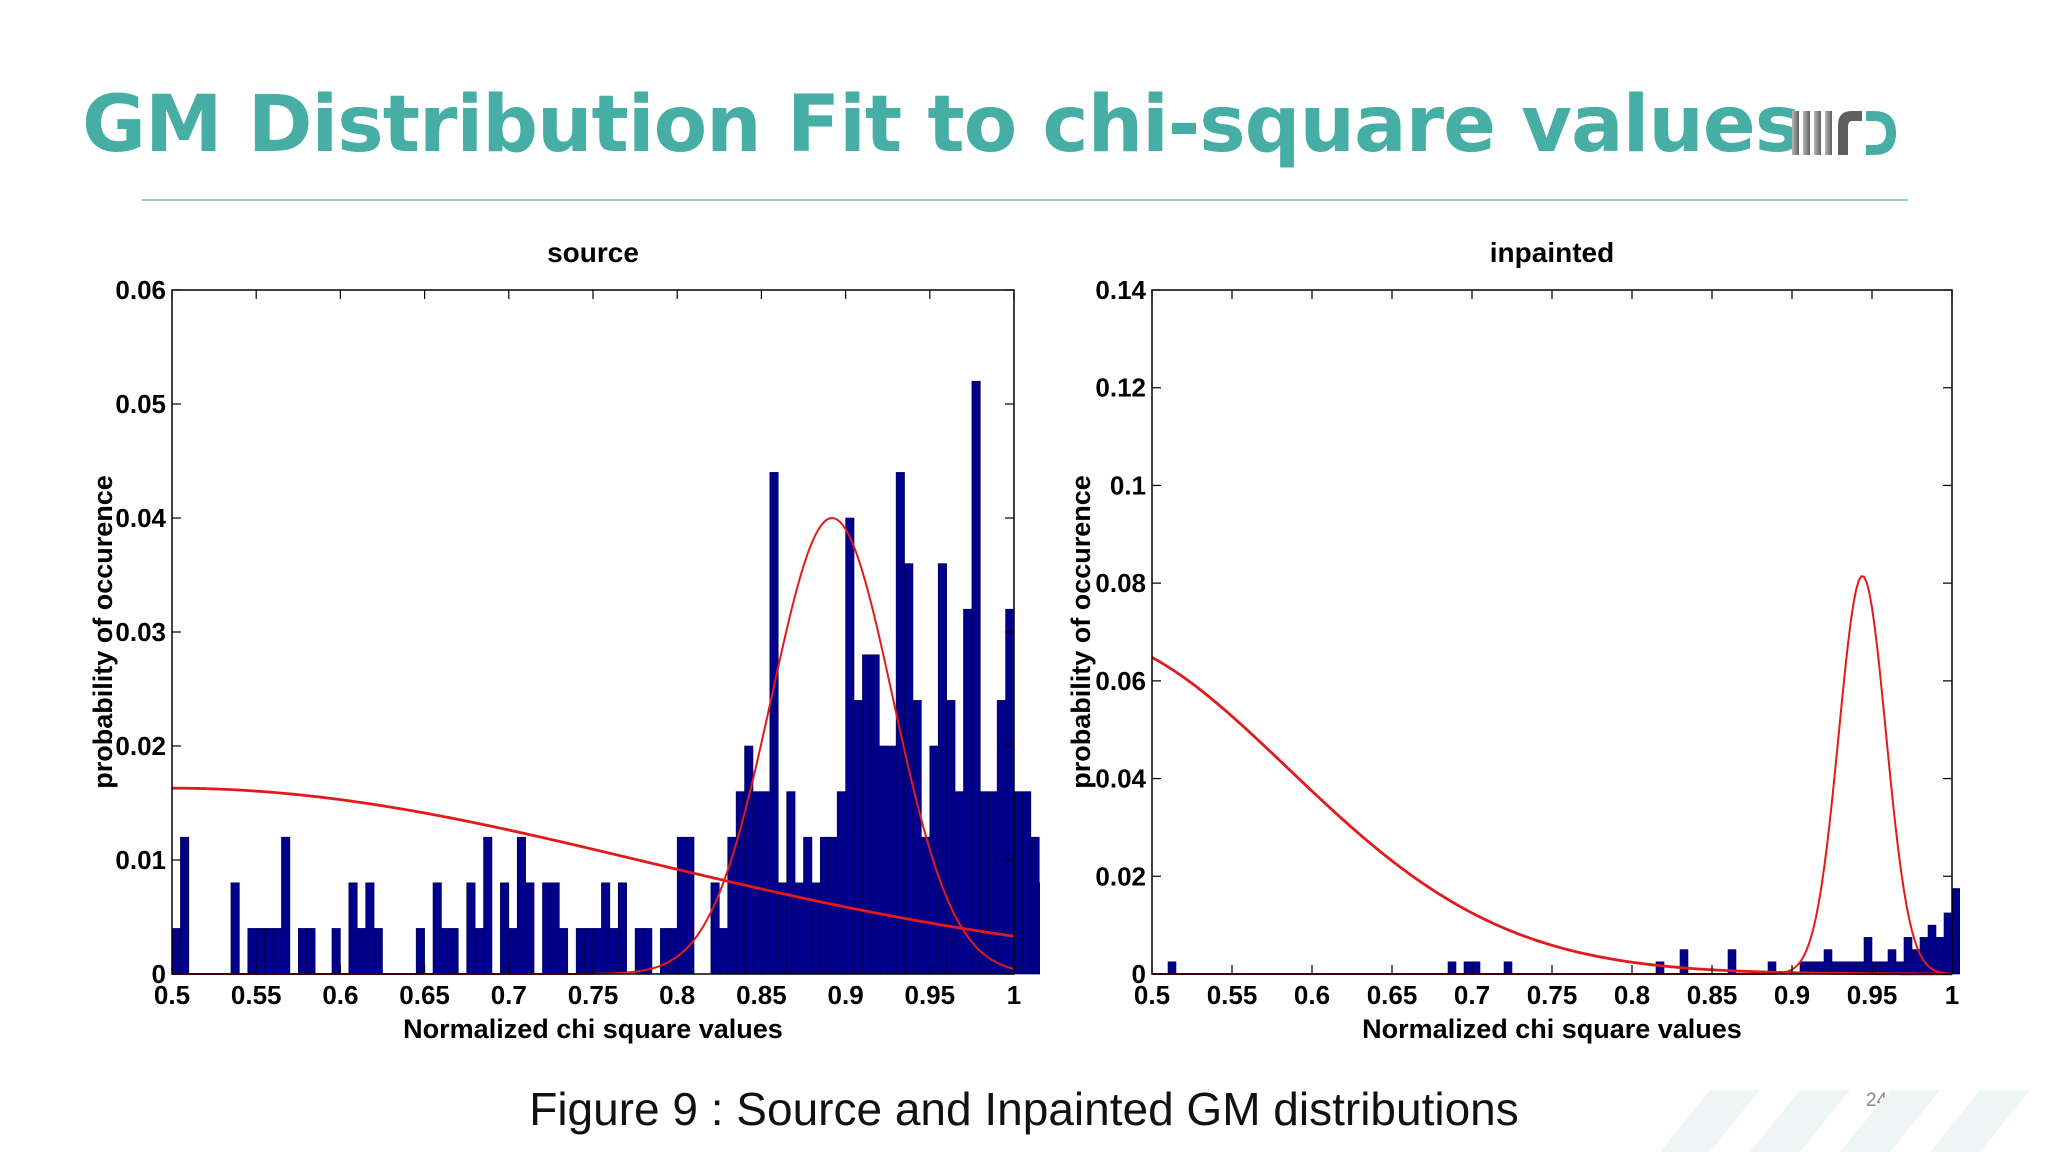 The height and width of the screenshot is (1152, 2048). I want to click on slide-title: GM Distribution Fit to chi-square values, so click(941, 125).